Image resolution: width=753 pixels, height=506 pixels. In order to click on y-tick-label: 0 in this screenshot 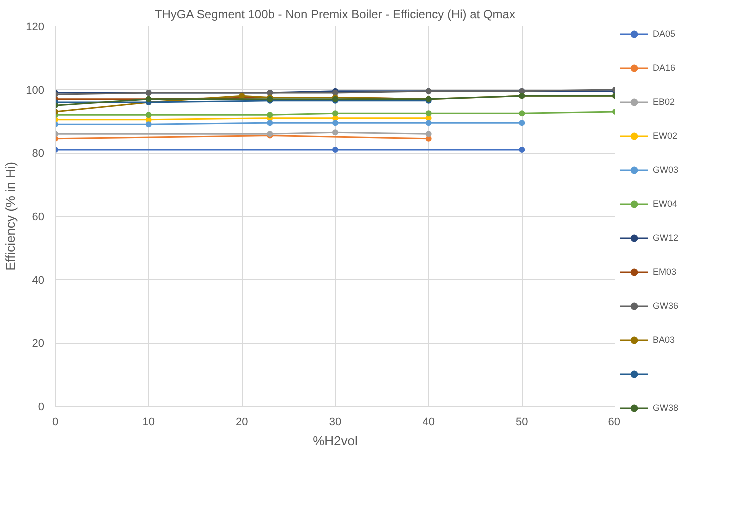, I will do `click(41, 408)`.